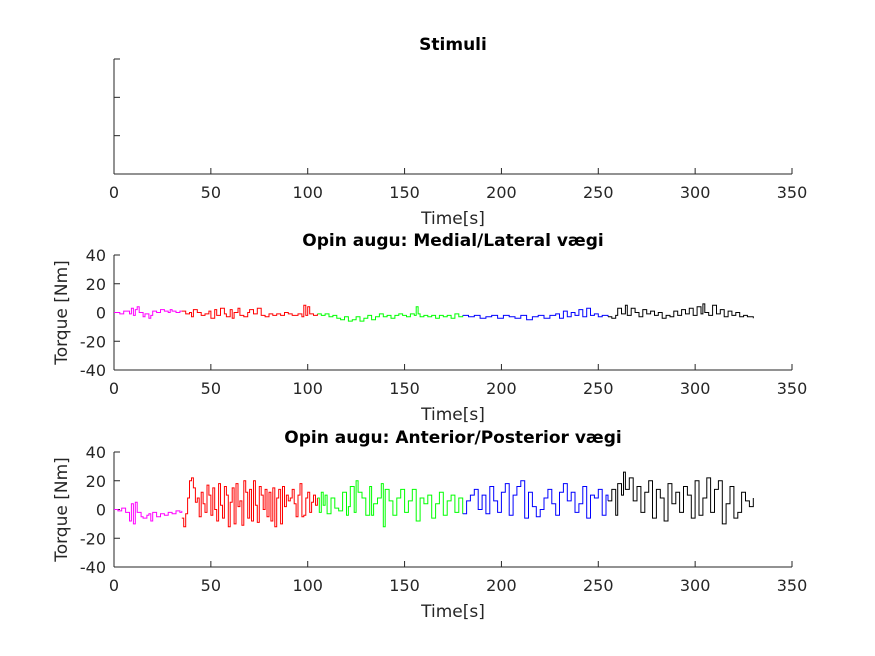  What do you see at coordinates (453, 45) in the screenshot?
I see `chart-title: Stimuli` at bounding box center [453, 45].